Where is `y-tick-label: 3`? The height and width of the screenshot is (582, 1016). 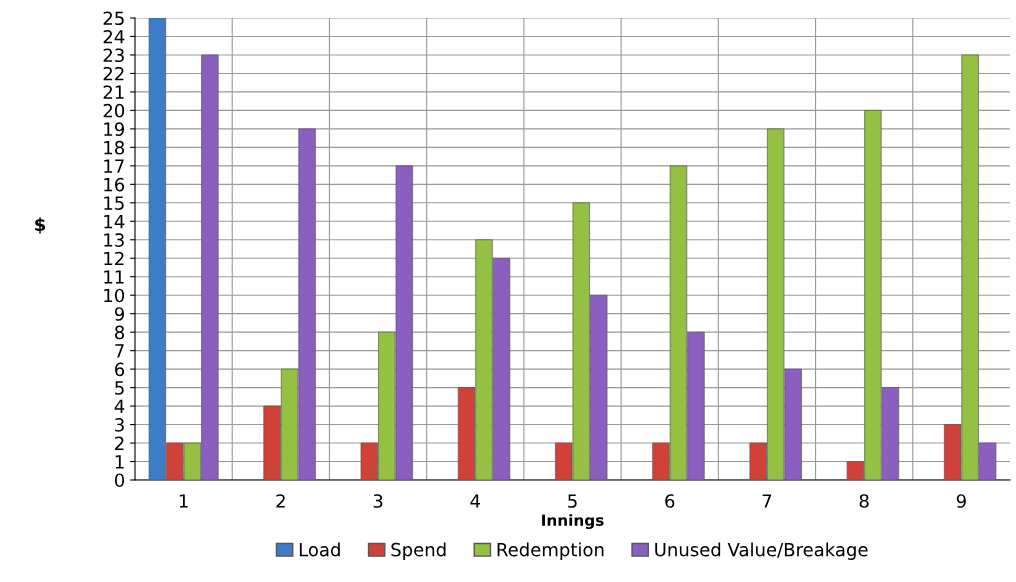
y-tick-label: 3 is located at coordinates (119, 425).